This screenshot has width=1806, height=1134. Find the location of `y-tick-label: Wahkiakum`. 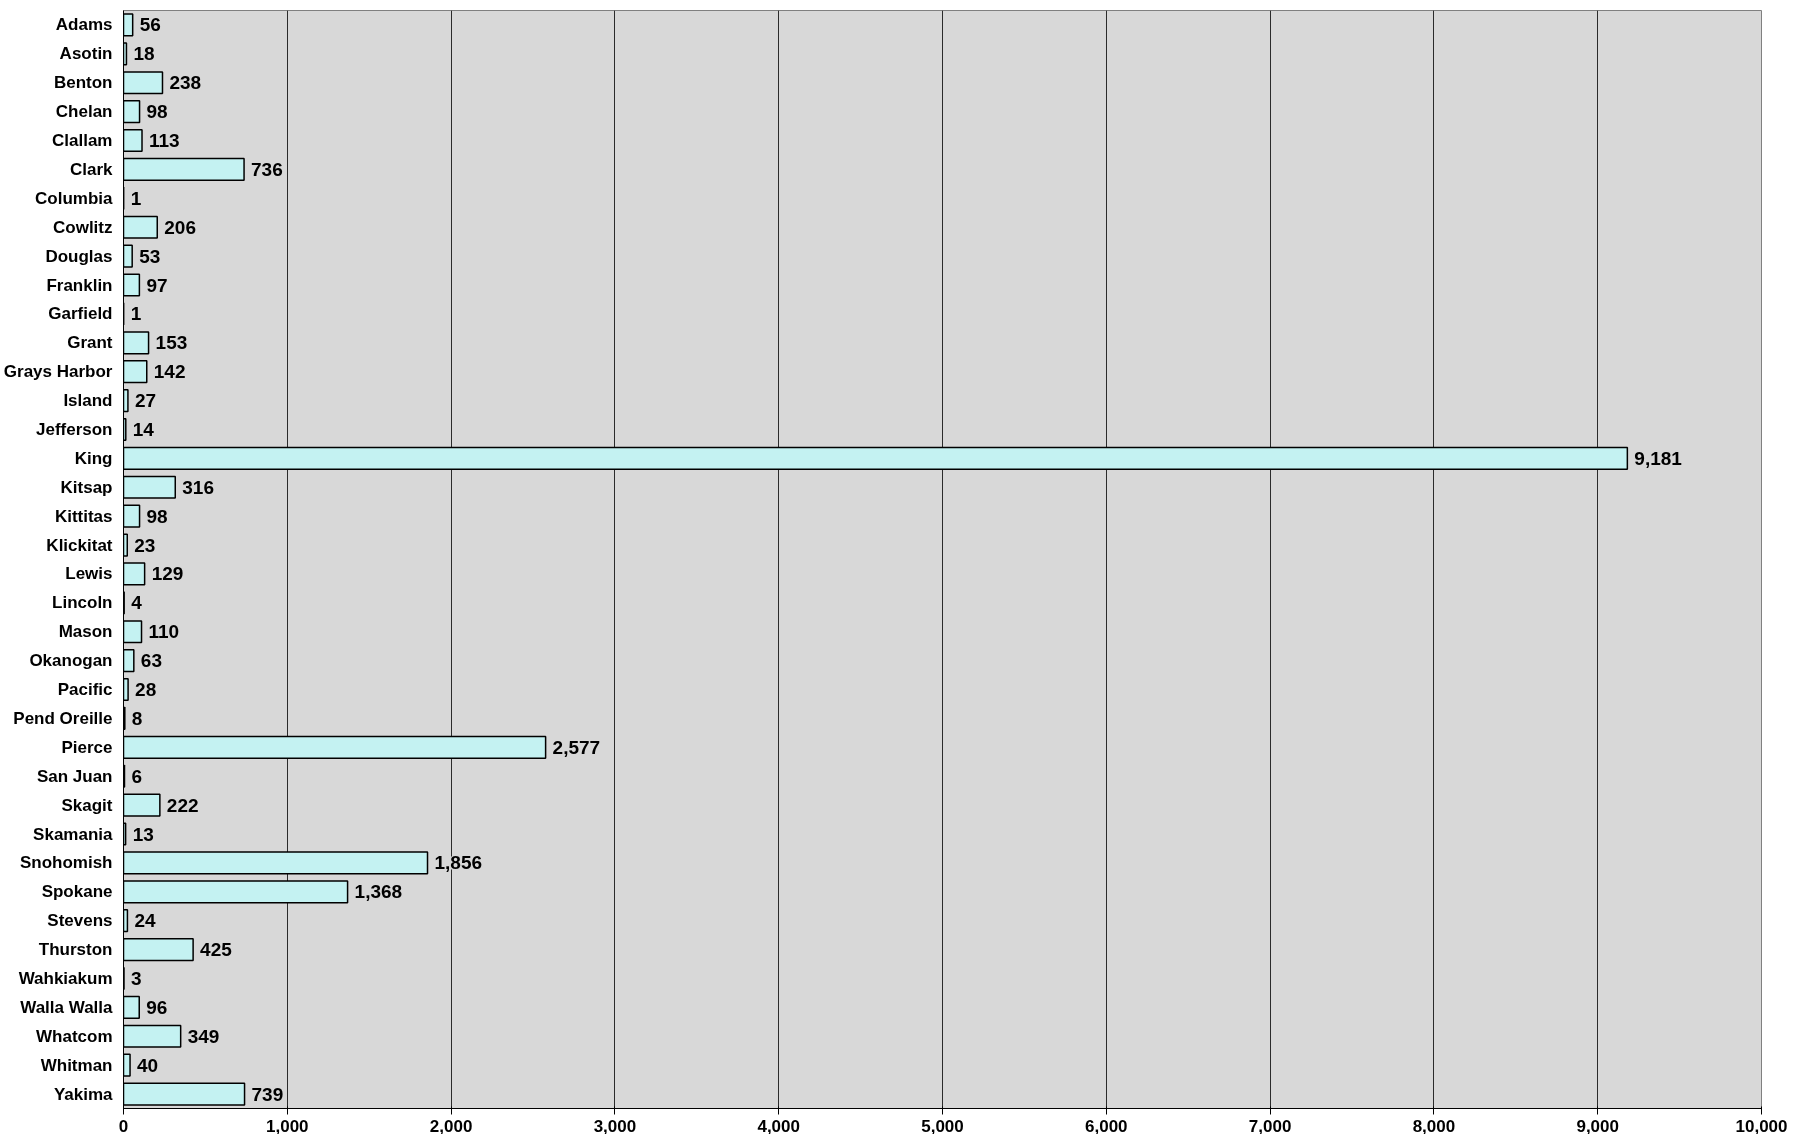

y-tick-label: Wahkiakum is located at coordinates (65, 978).